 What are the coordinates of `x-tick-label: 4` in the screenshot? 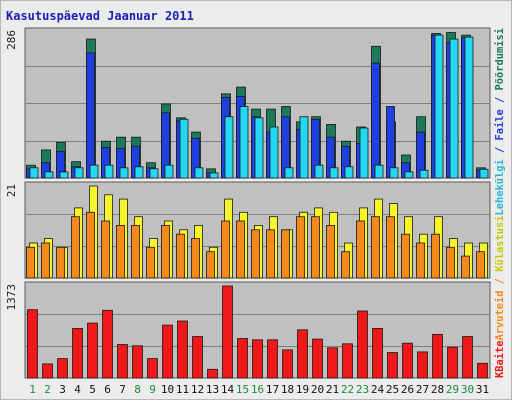 It's located at (77, 389).